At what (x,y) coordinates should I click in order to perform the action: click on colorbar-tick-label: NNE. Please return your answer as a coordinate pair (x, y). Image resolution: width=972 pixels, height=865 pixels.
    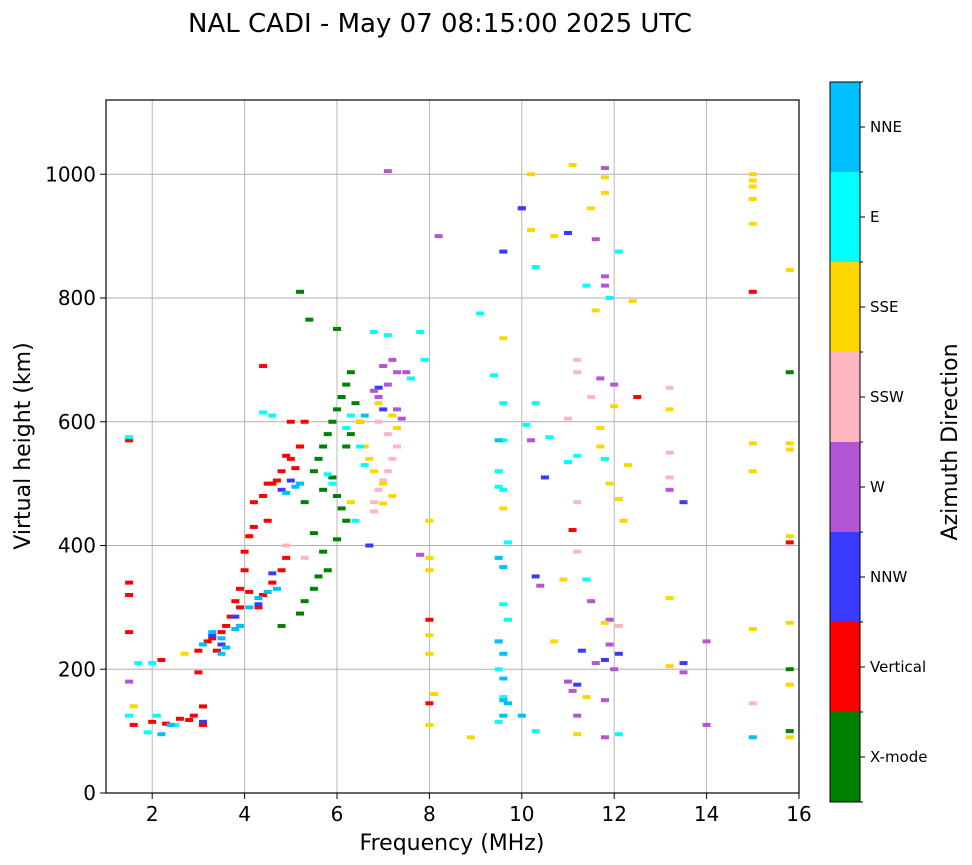
    Looking at the image, I should click on (886, 127).